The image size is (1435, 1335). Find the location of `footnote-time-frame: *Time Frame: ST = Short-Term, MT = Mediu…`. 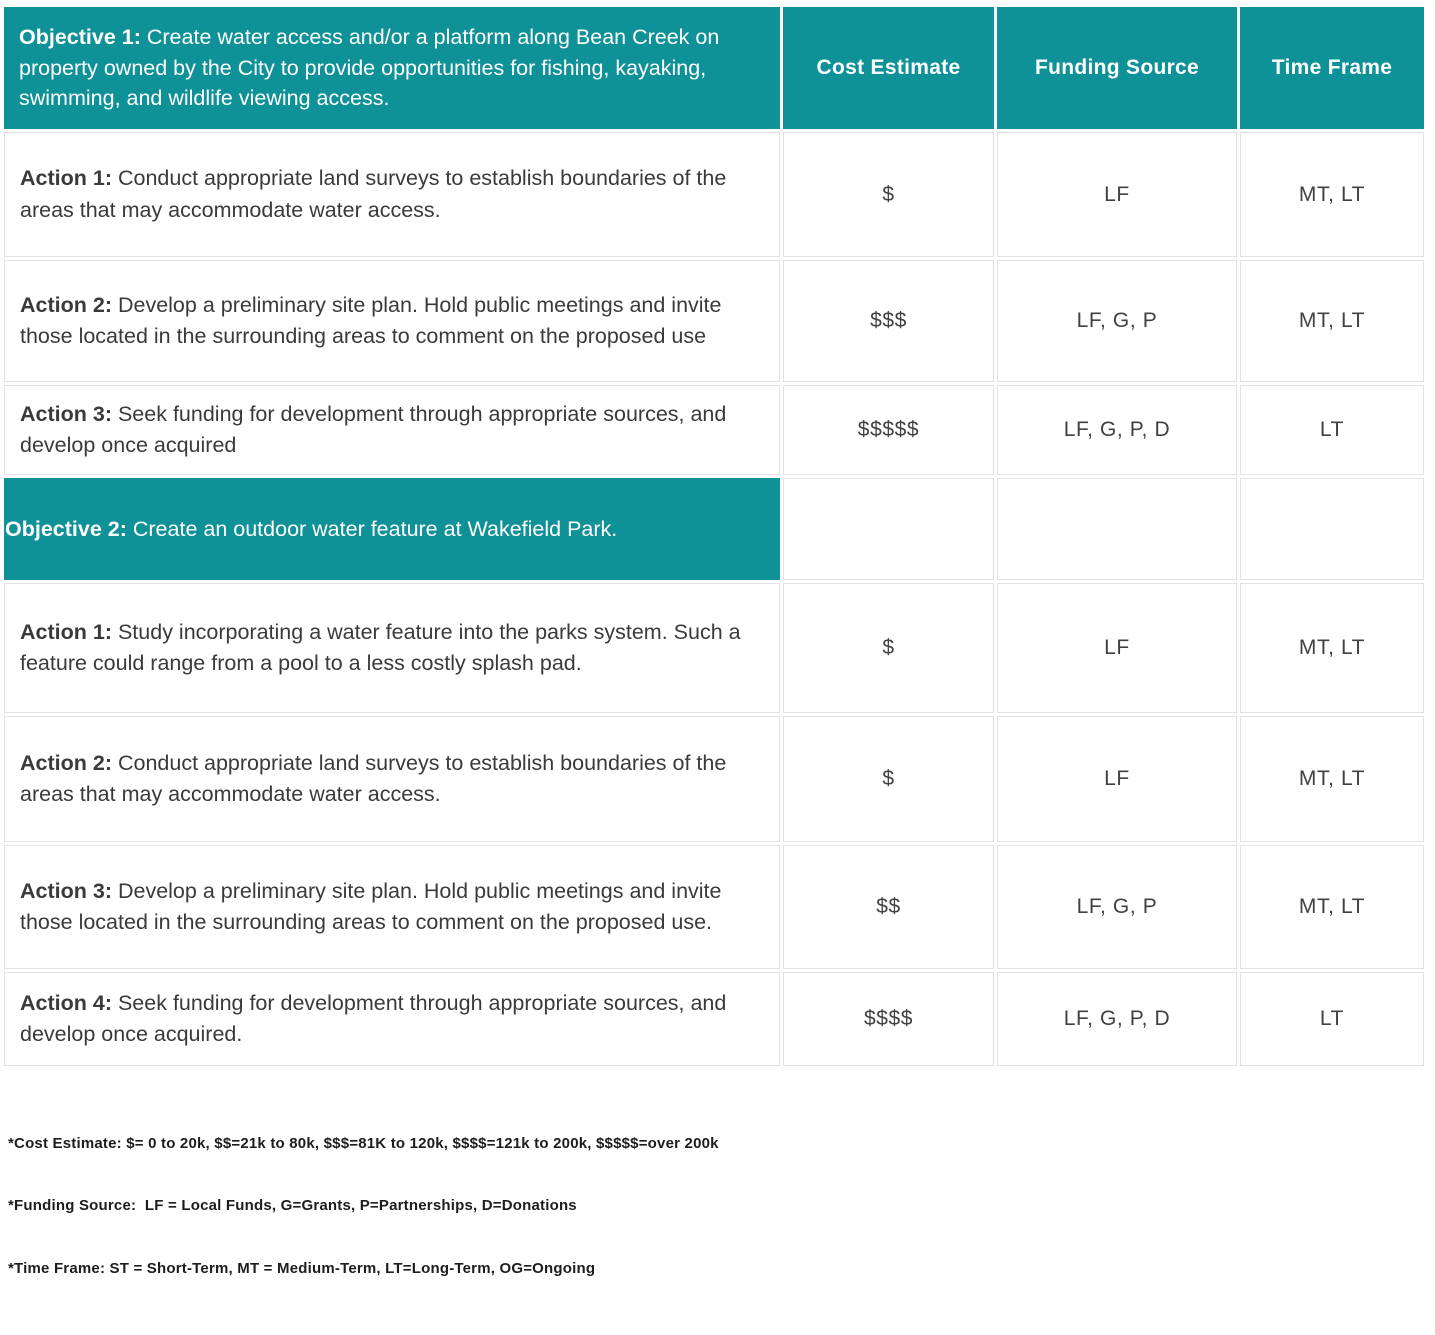

footnote-time-frame: *Time Frame: ST = Short-Term, MT = Mediu… is located at coordinates (302, 1268).